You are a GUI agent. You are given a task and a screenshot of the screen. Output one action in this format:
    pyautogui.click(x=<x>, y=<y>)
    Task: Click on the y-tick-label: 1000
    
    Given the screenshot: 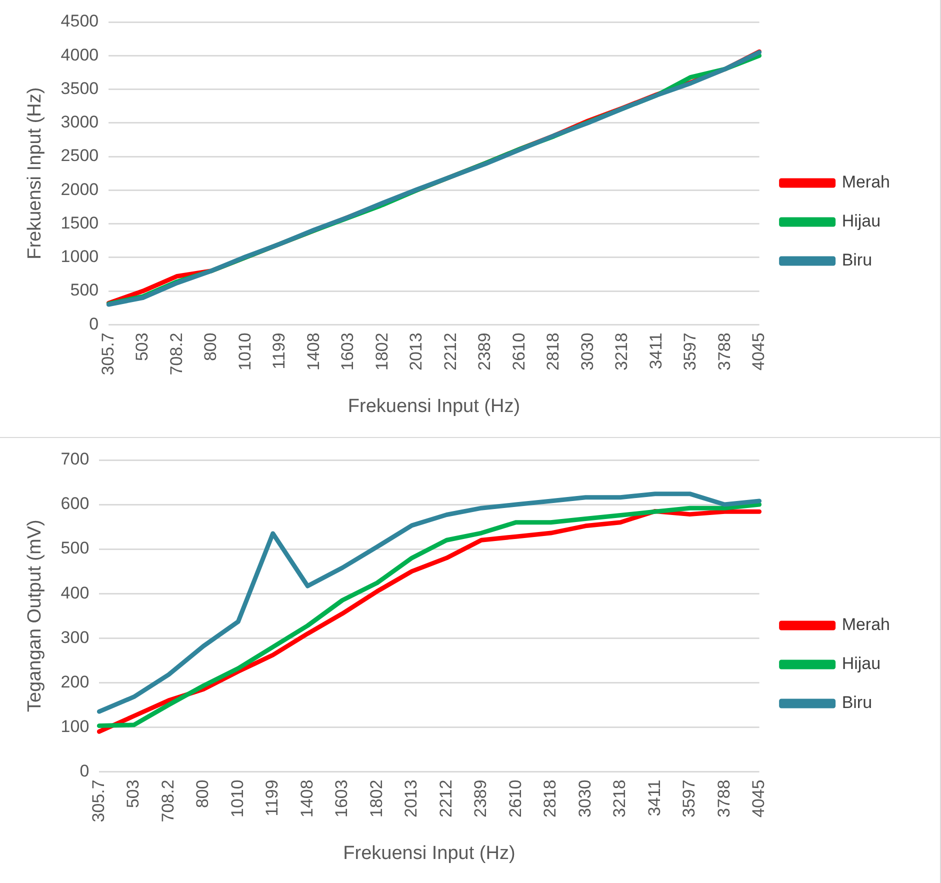 What is the action you would take?
    pyautogui.click(x=79, y=256)
    